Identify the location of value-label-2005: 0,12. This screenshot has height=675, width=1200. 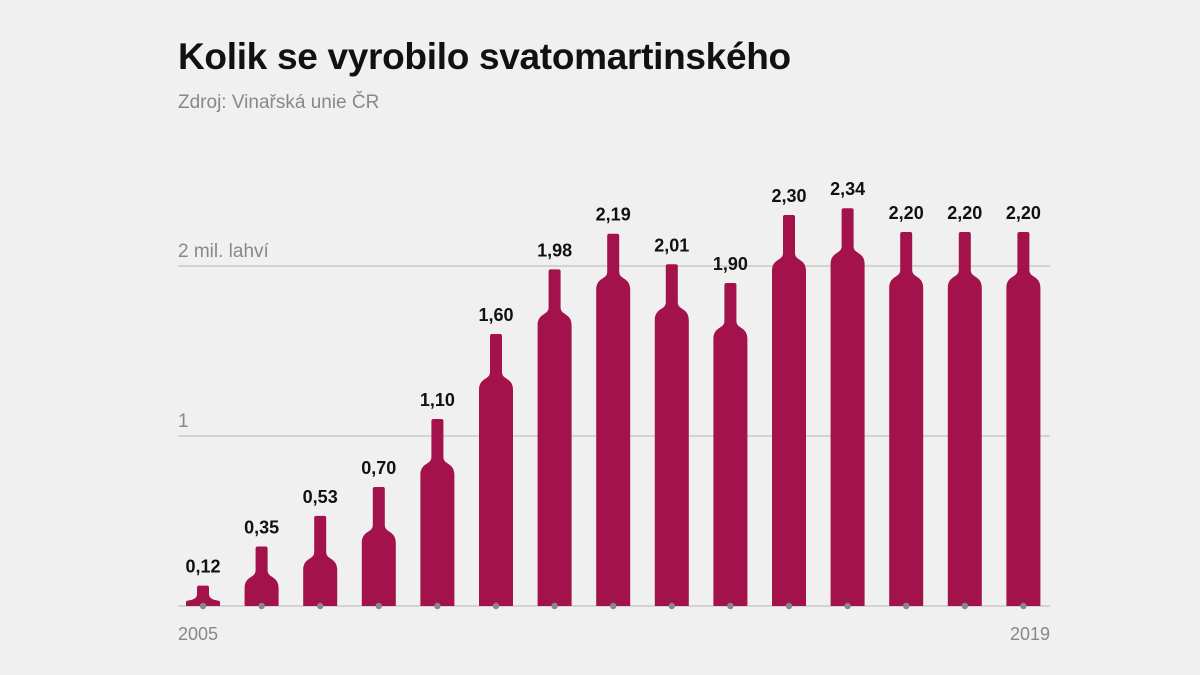
(202, 567).